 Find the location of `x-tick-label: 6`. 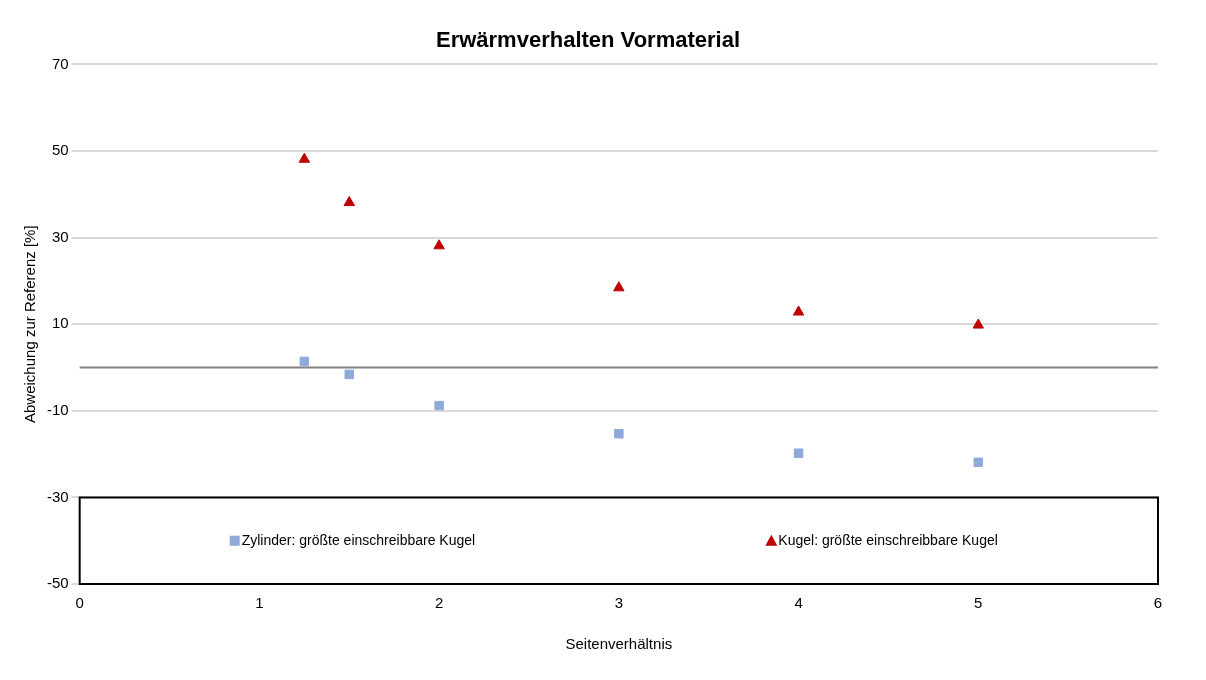

x-tick-label: 6 is located at coordinates (1158, 603).